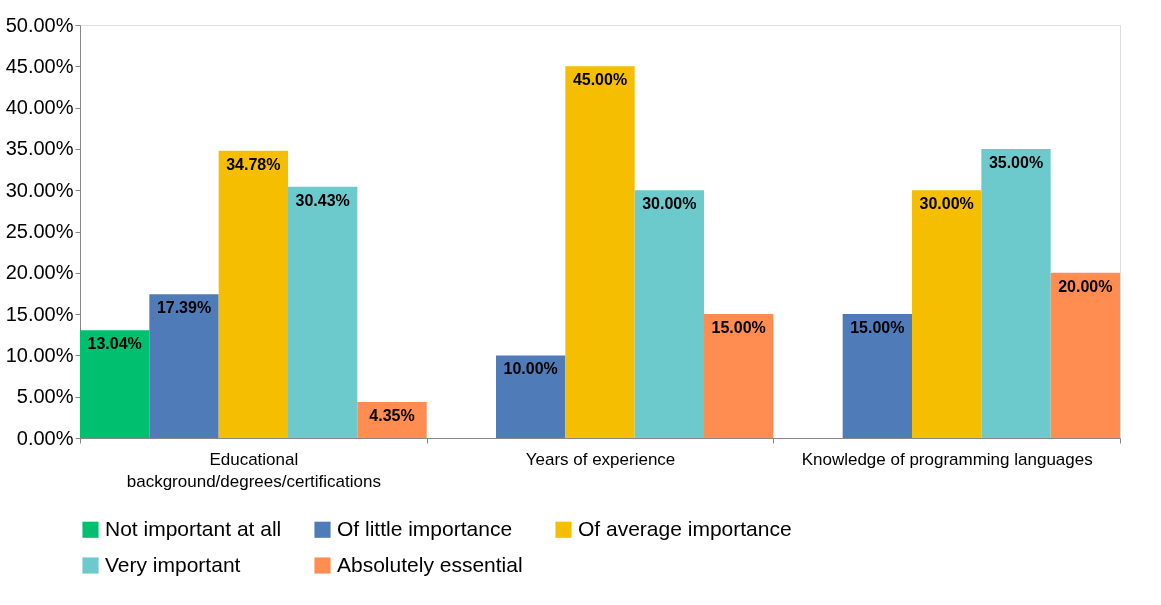 The image size is (1161, 605). I want to click on y-tick-label: 20.00%, so click(39, 272).